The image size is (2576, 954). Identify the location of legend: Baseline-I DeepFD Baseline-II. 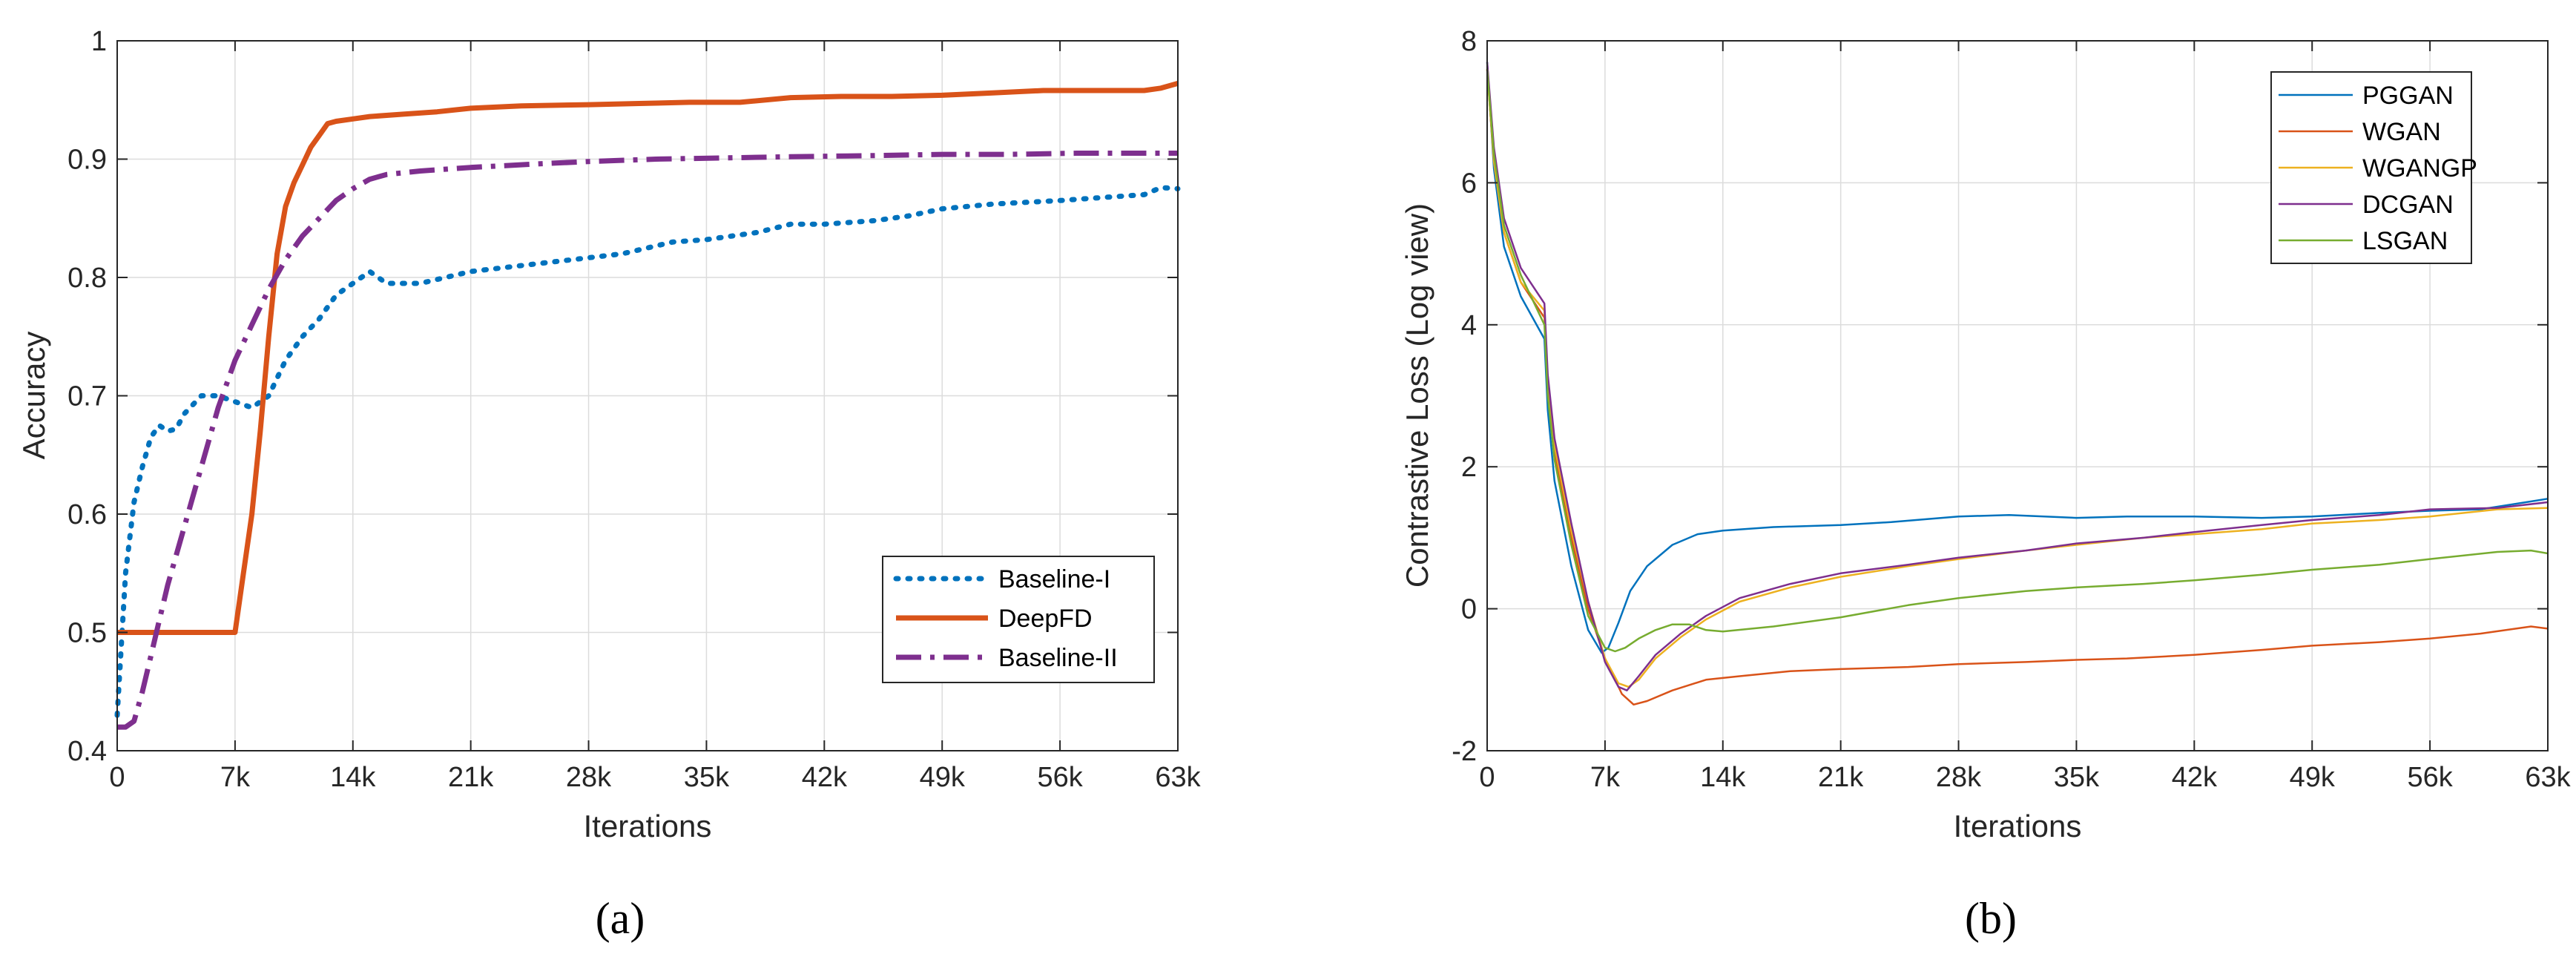
(1018, 619).